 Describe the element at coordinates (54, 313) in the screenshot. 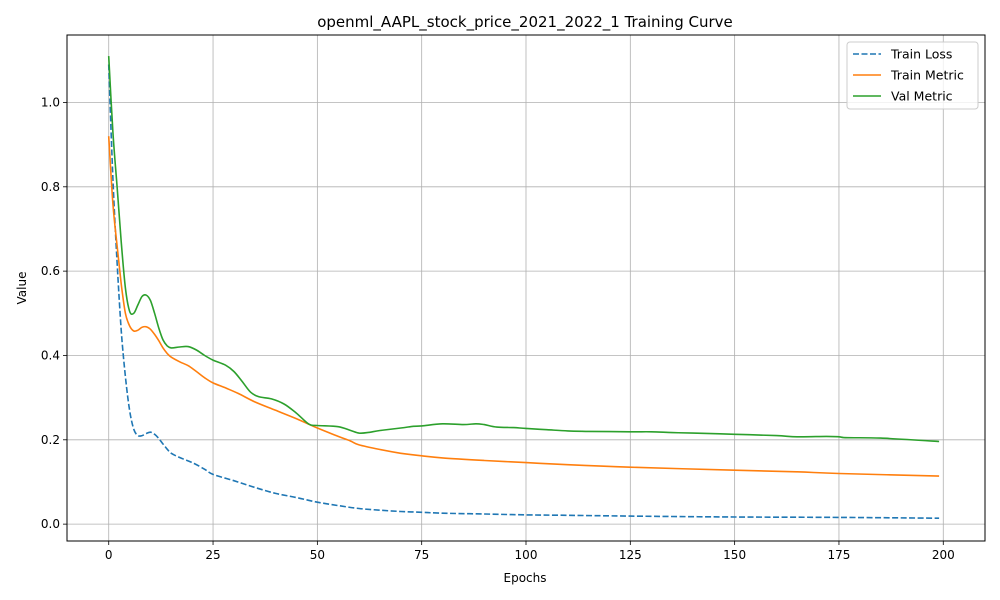

I see `y-axis-ticks: 0.0 0.2 0.4 0.6 0.8 1.0` at that location.